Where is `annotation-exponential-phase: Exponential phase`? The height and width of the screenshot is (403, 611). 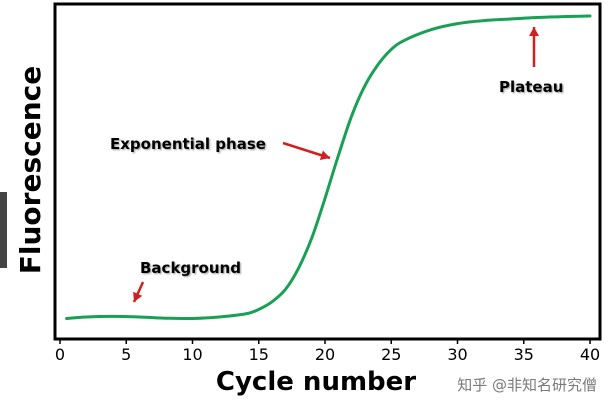 annotation-exponential-phase: Exponential phase is located at coordinates (188, 144).